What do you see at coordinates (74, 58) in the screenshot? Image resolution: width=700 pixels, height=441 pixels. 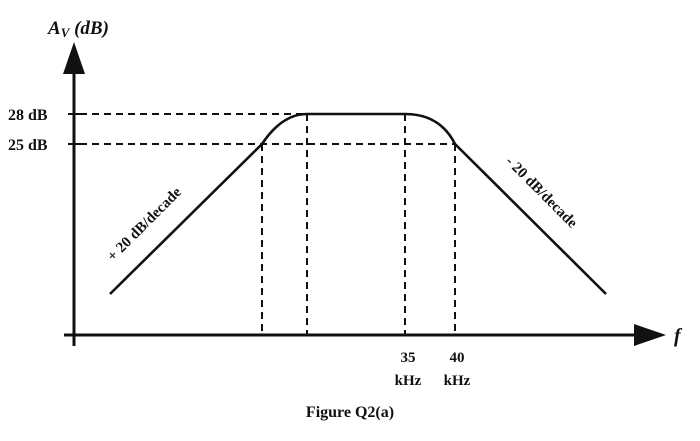 I see `y-axis-arrow` at bounding box center [74, 58].